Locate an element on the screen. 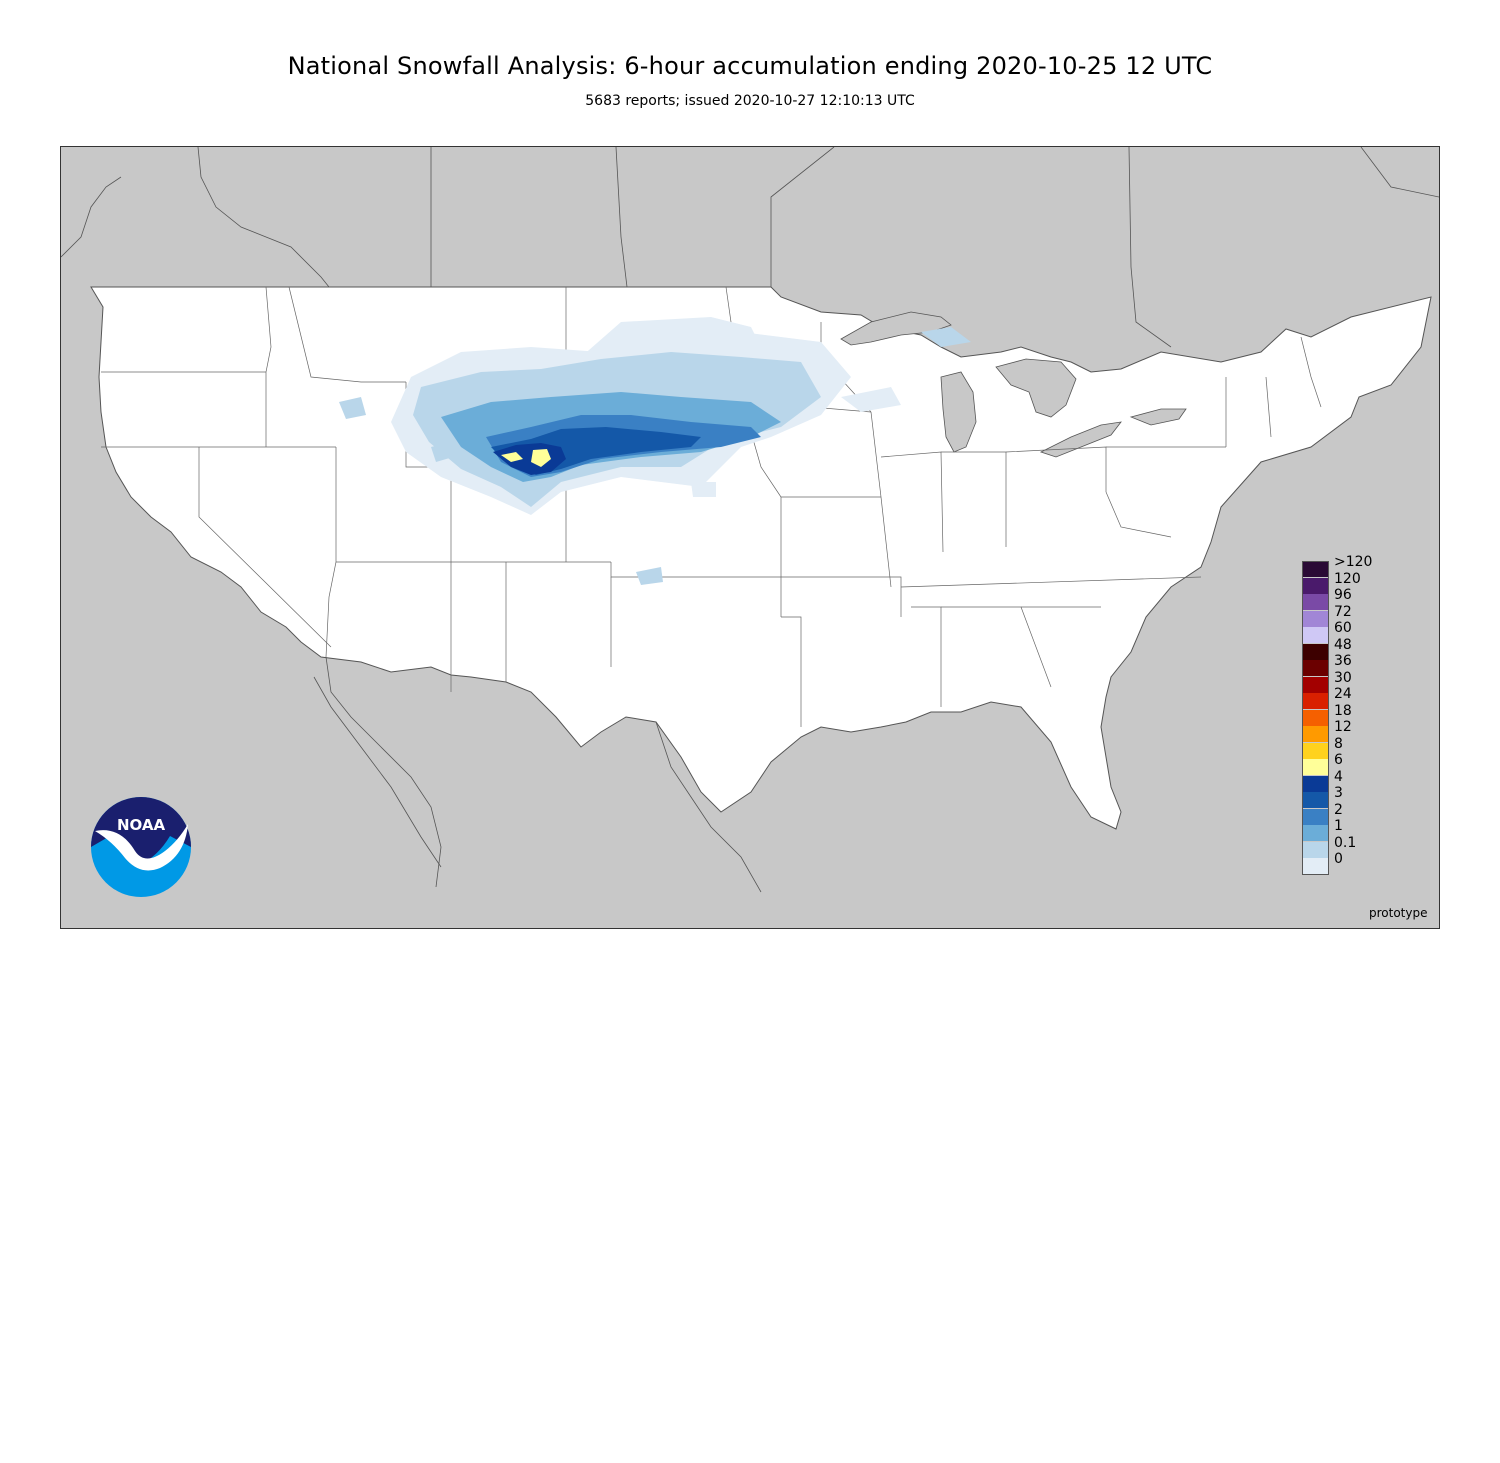 The image size is (1500, 1463). legend-label: >120 is located at coordinates (1353, 562).